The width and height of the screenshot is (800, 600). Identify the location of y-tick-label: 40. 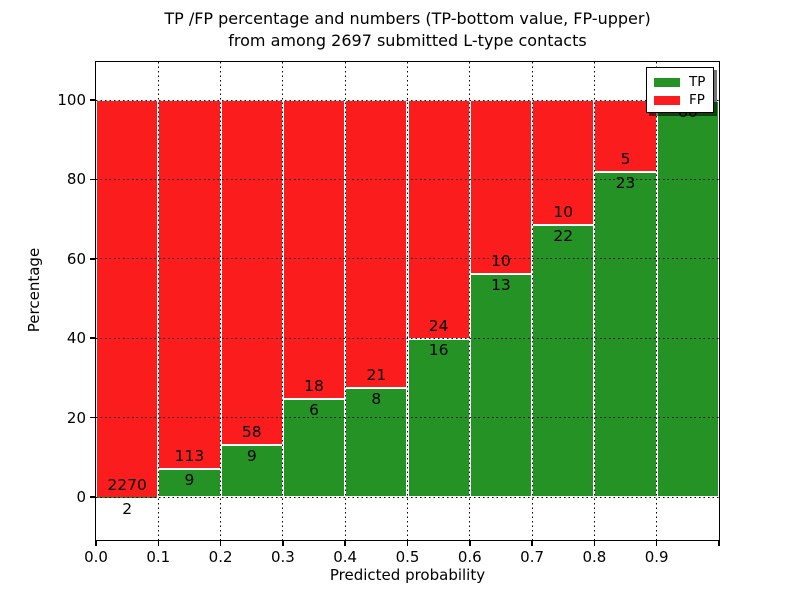
(76, 338).